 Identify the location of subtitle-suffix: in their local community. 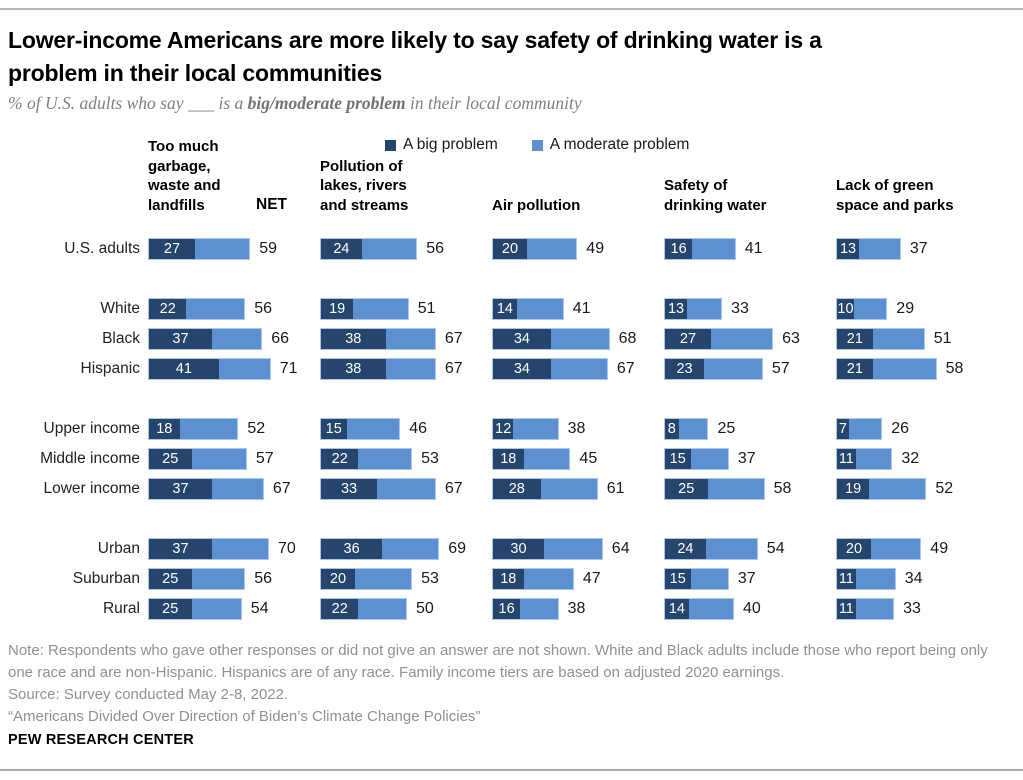
(493, 103).